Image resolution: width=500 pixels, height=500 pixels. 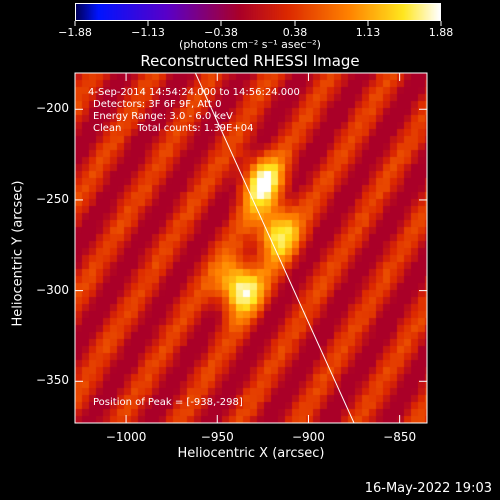 What do you see at coordinates (258, 12) in the screenshot?
I see `colorbar` at bounding box center [258, 12].